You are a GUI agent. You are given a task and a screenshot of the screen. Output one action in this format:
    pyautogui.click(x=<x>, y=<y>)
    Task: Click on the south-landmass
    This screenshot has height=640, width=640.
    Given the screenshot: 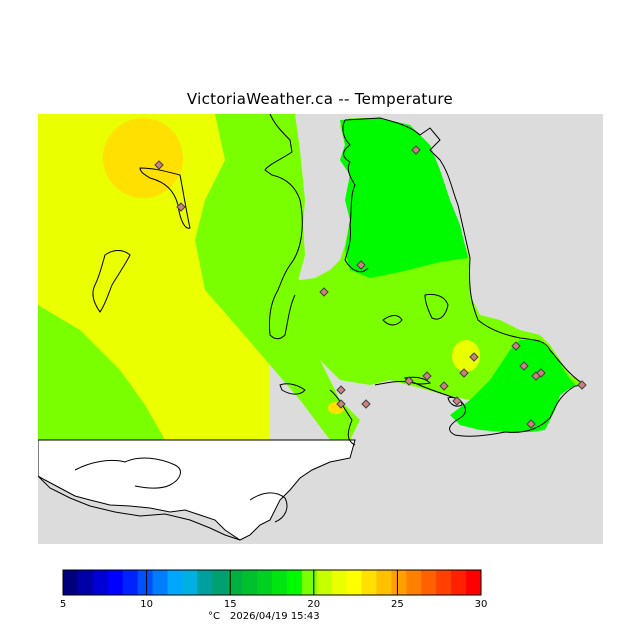 What is the action you would take?
    pyautogui.click(x=197, y=490)
    